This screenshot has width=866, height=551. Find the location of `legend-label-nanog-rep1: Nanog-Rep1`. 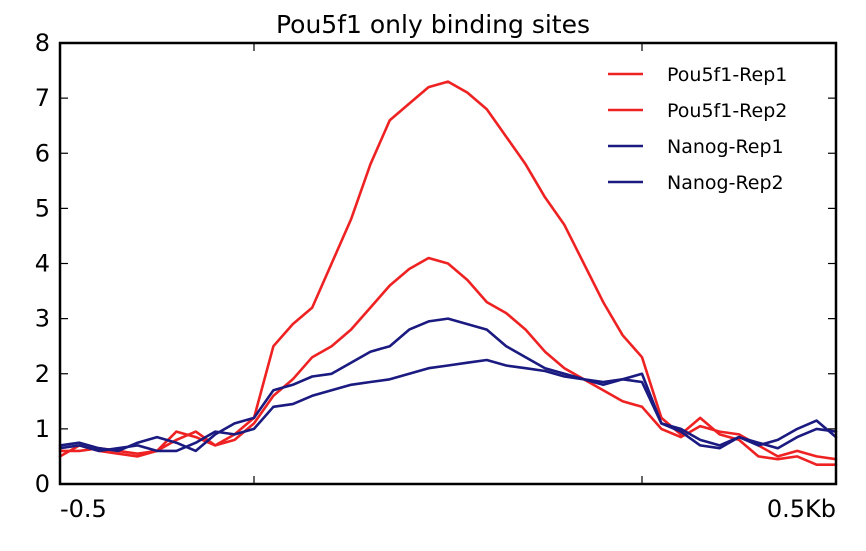

legend-label-nanog-rep1: Nanog-Rep1 is located at coordinates (725, 147).